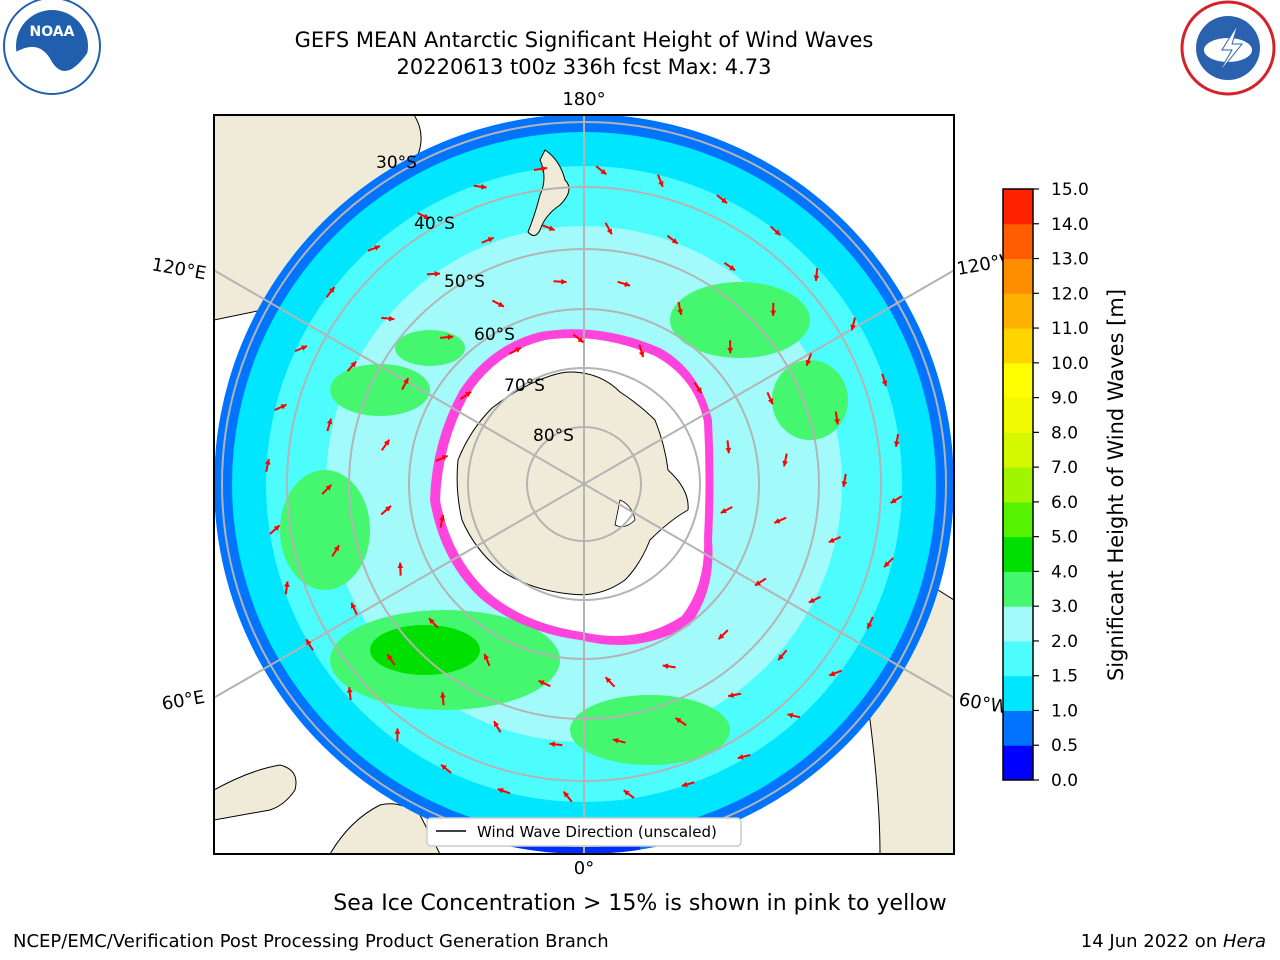 This screenshot has width=1280, height=960. I want to click on lon-label-60e: 60°E, so click(183, 701).